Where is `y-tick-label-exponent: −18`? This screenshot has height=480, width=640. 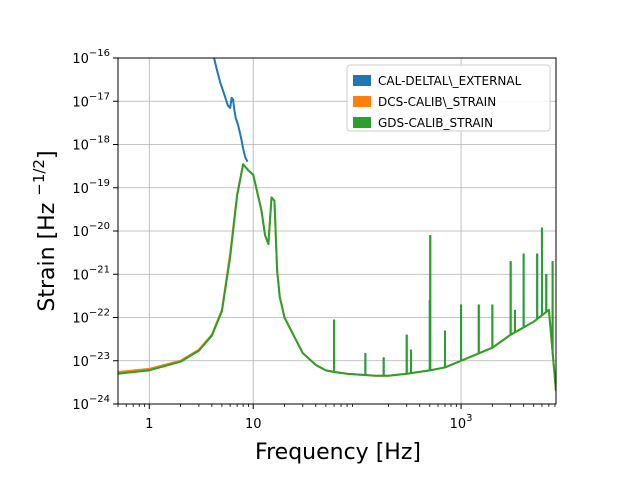
y-tick-label-exponent: −18 is located at coordinates (99, 140).